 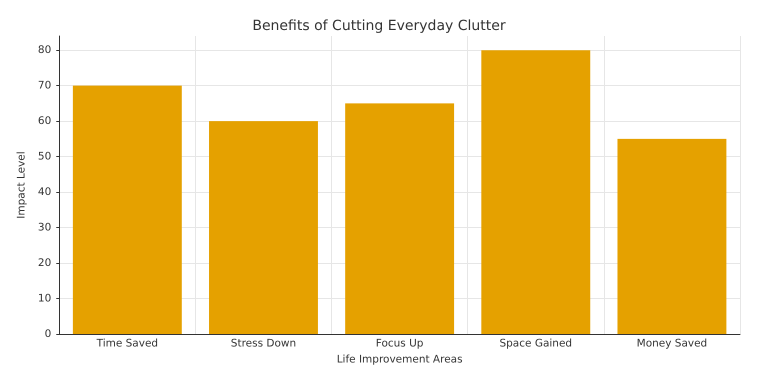 I want to click on y-tick-label: 20, so click(x=45, y=263).